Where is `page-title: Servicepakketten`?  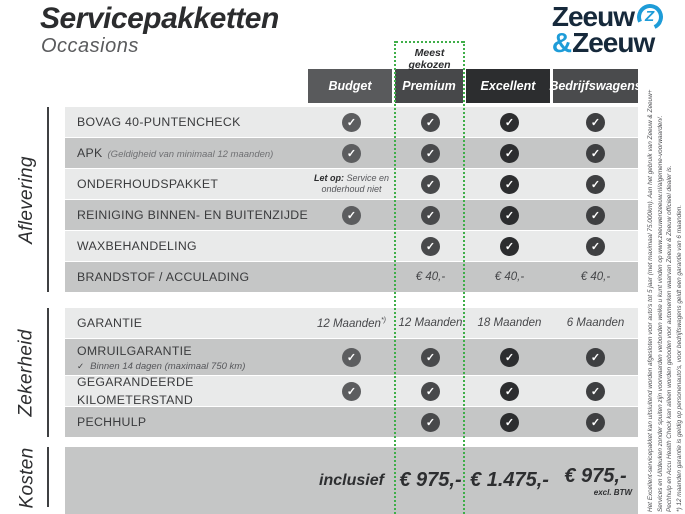 page-title: Servicepakketten is located at coordinates (159, 18).